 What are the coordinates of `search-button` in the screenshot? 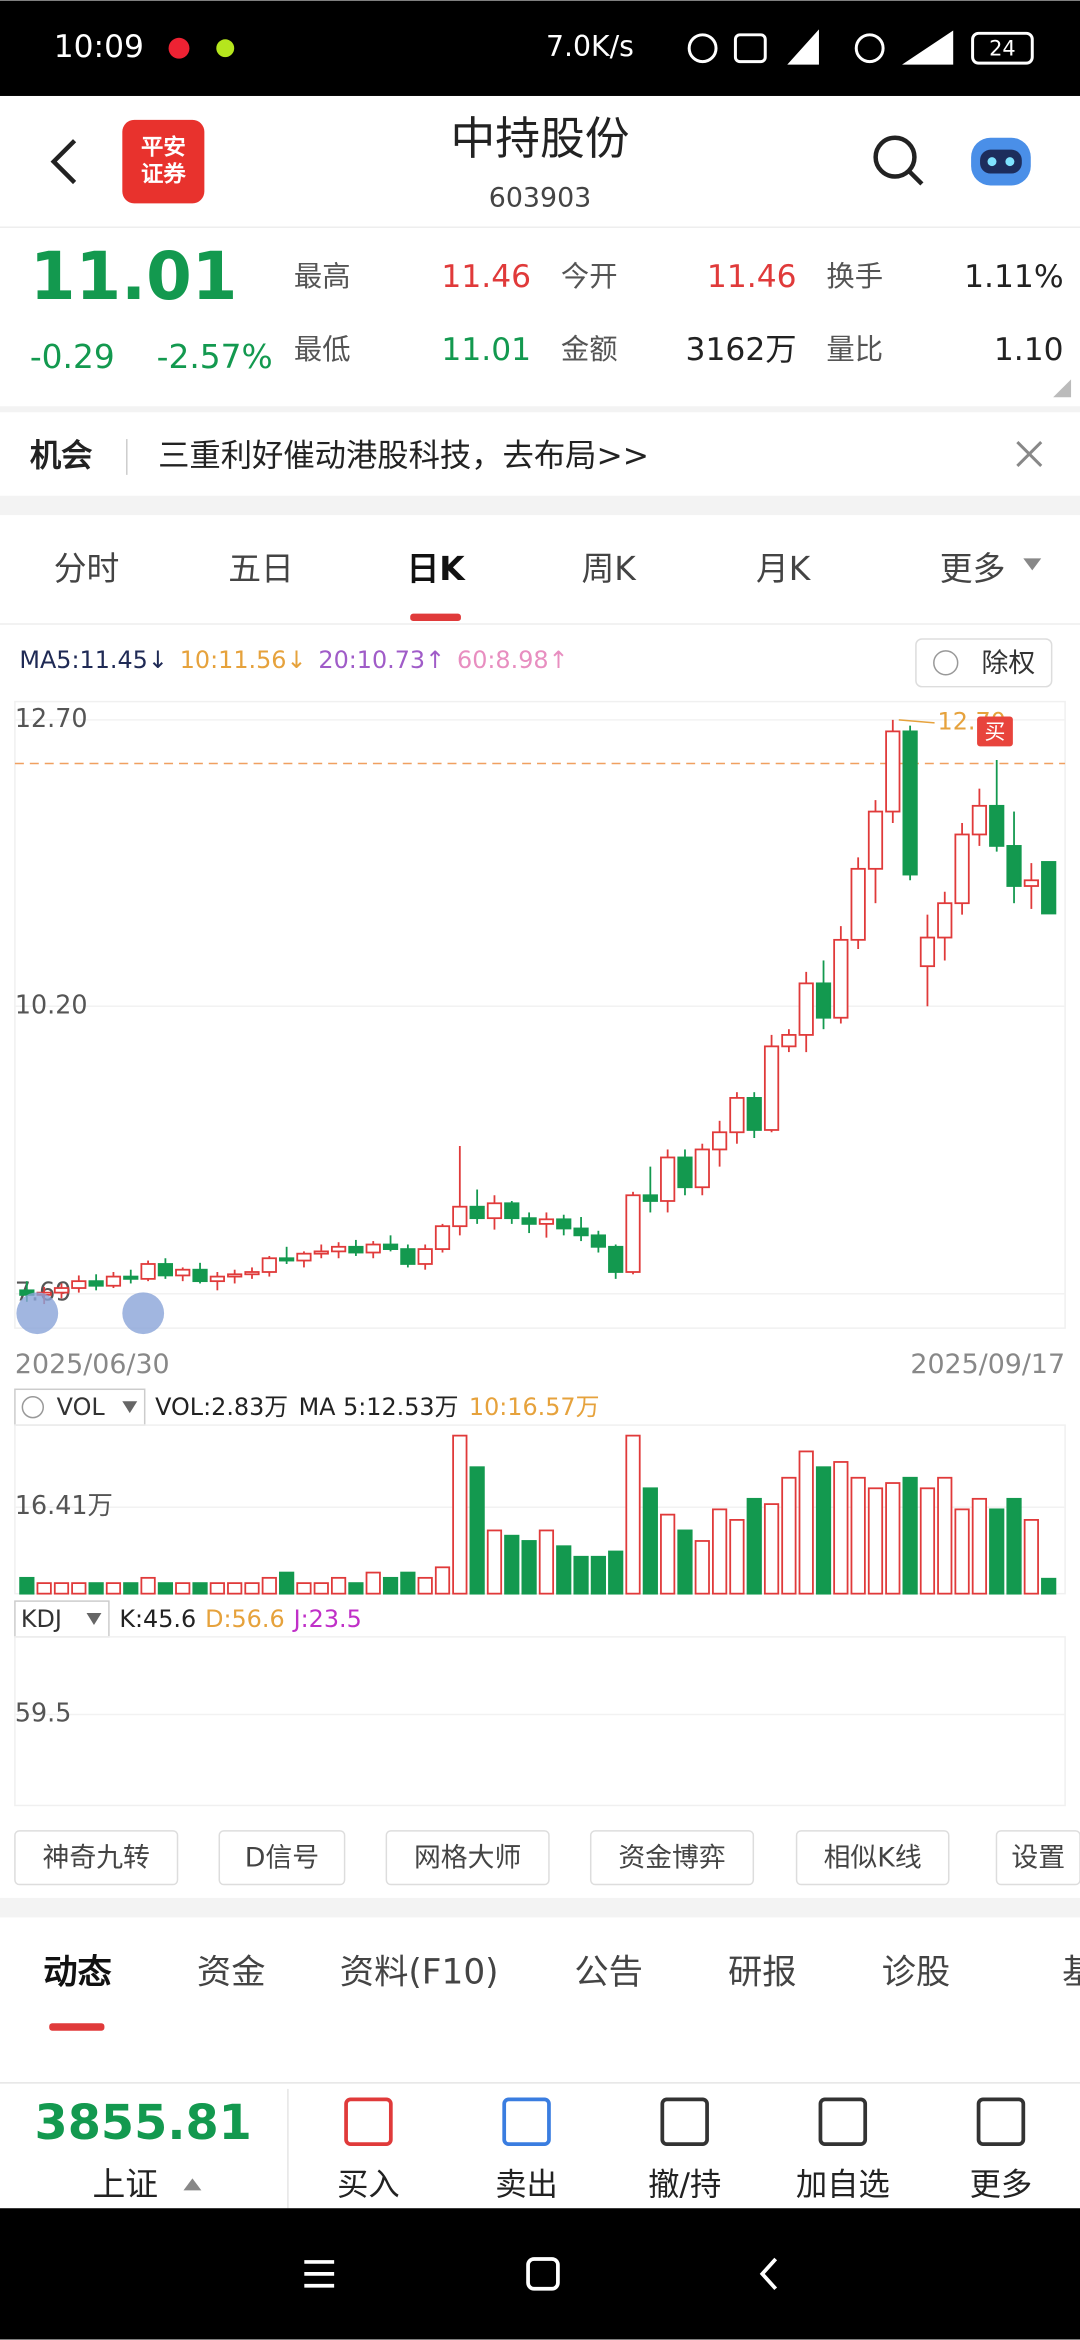 It's located at (898, 160).